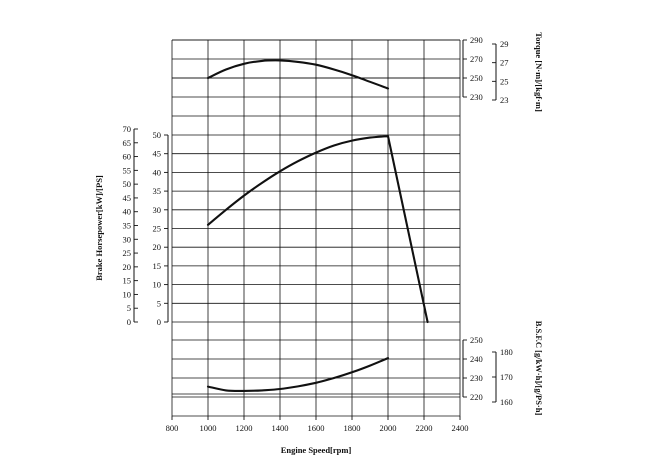 The image size is (650, 464). I want to click on power-ps-tick-label: 50, so click(127, 184).